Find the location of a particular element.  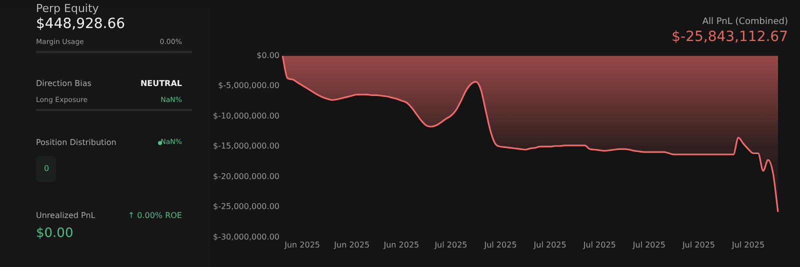

text: $0.00 is located at coordinates (55, 234).